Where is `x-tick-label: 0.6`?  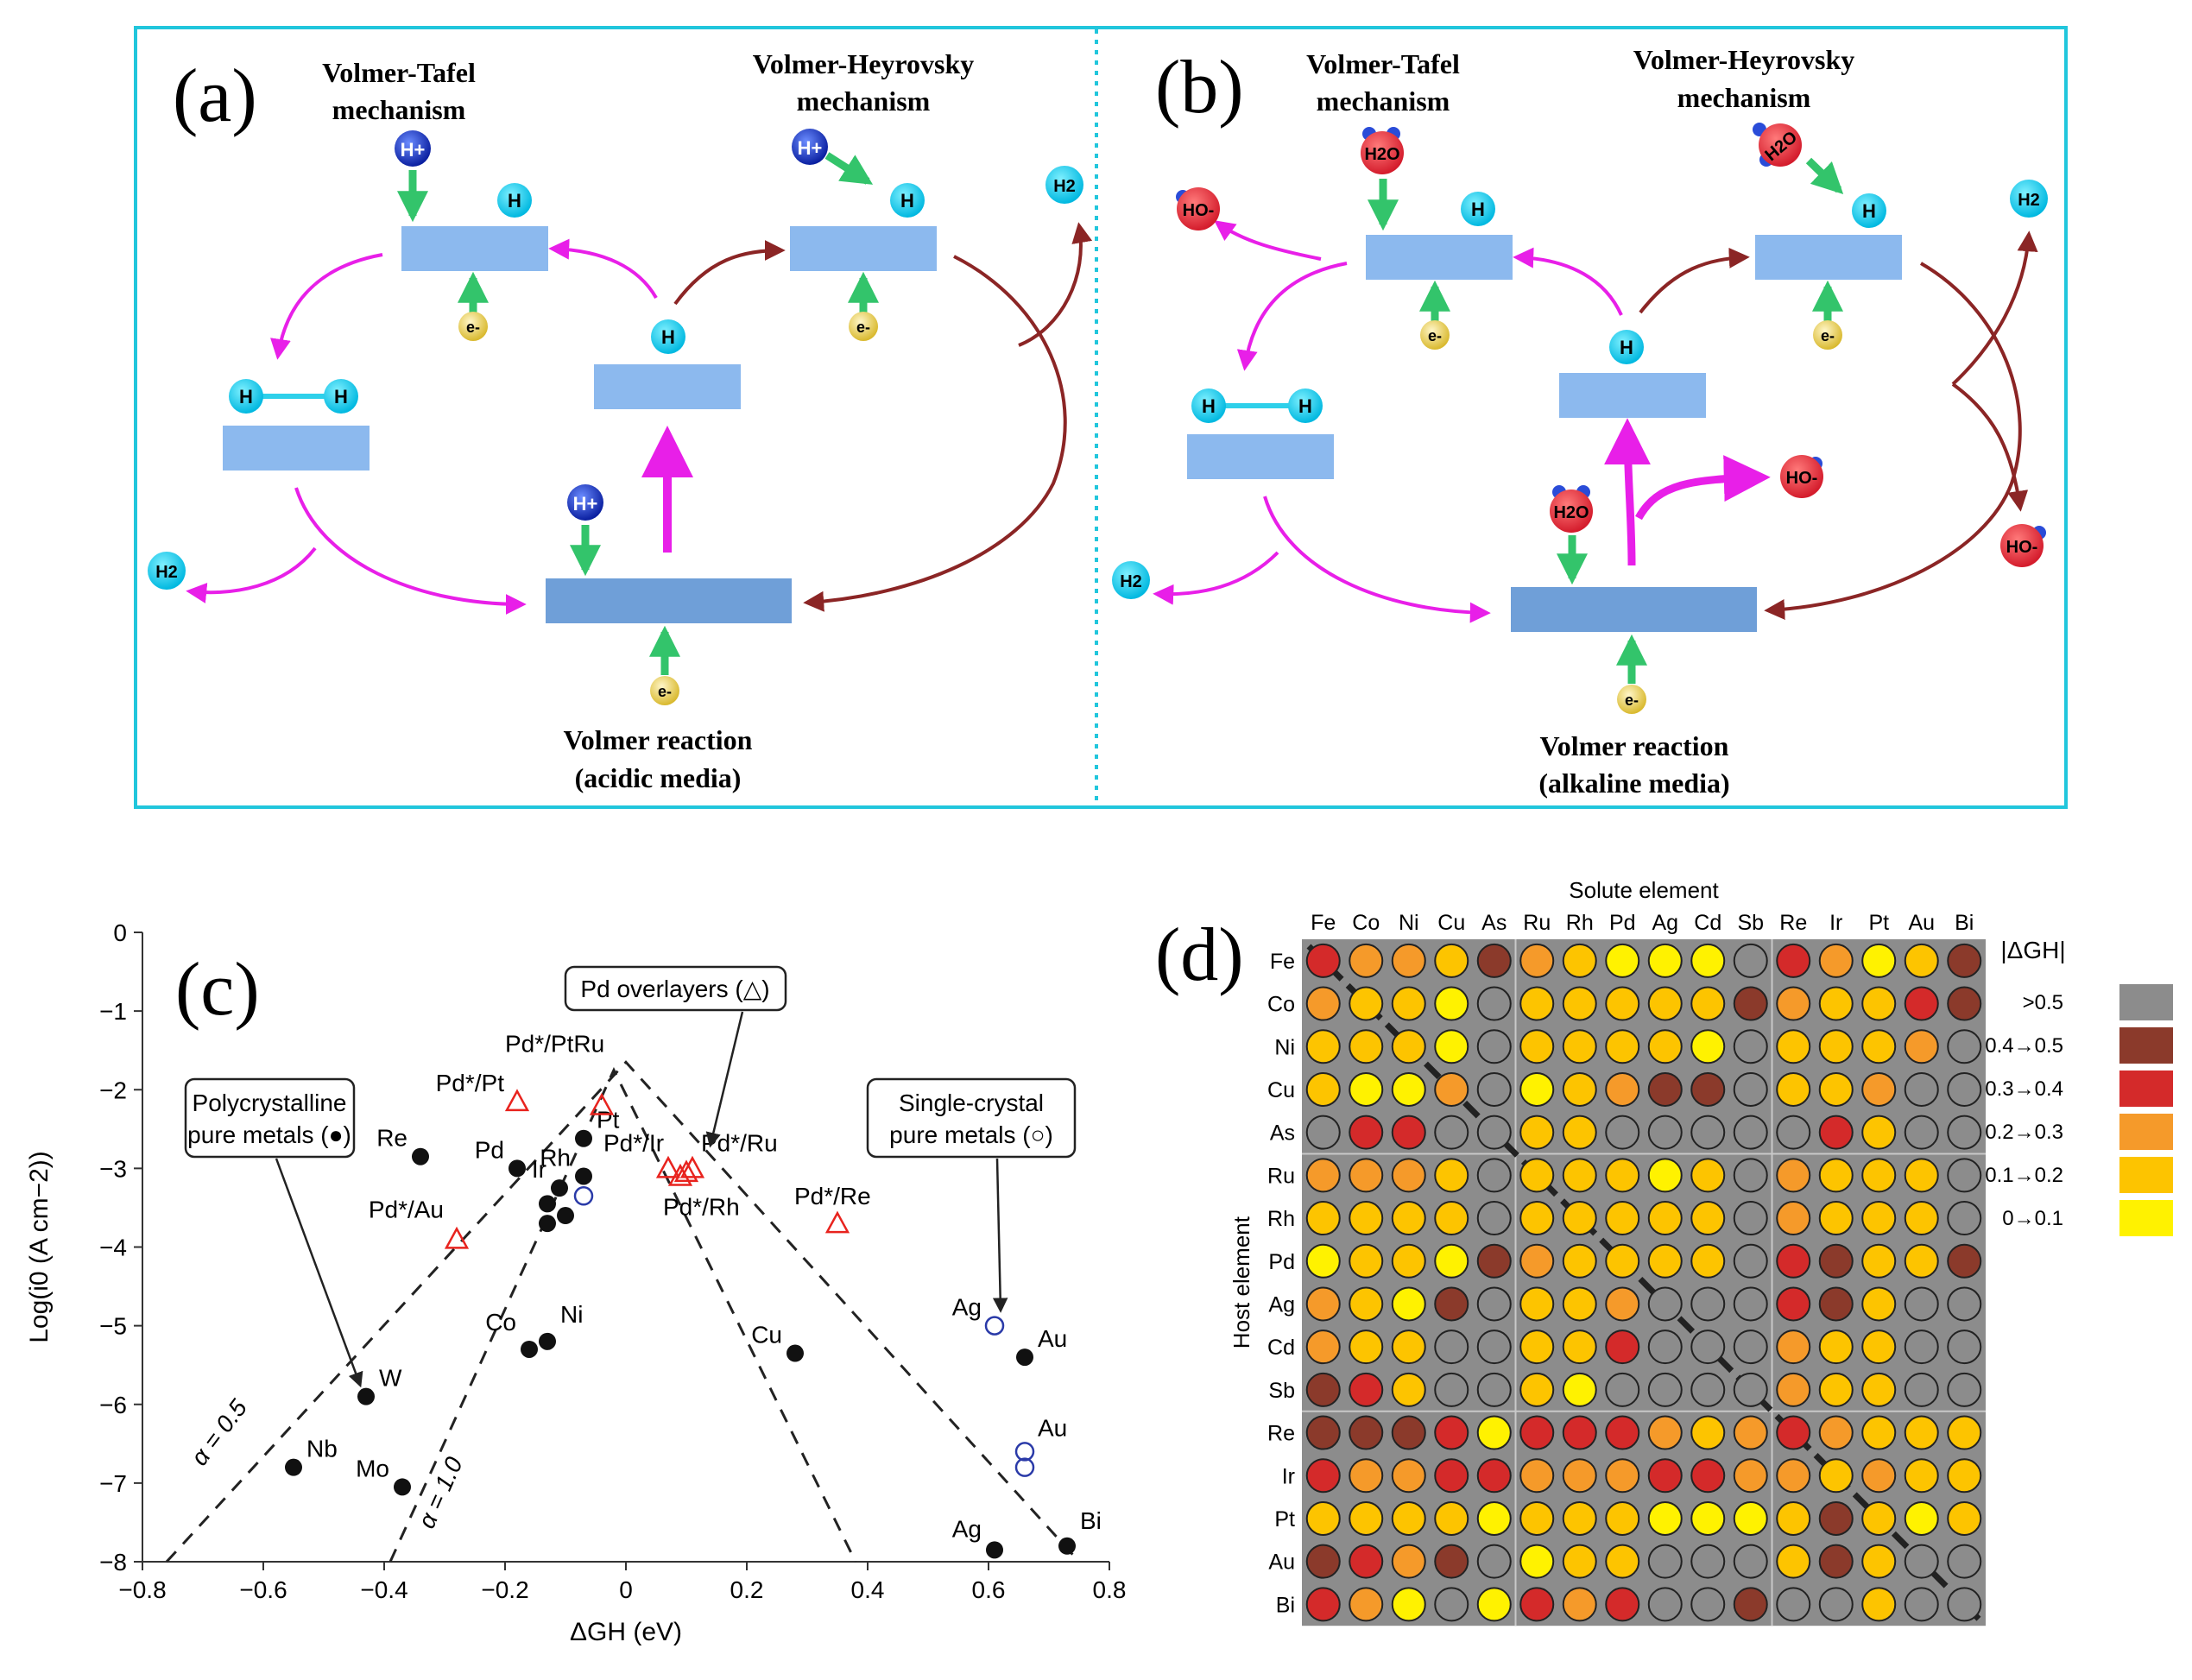
x-tick-label: 0.6 is located at coordinates (989, 1590).